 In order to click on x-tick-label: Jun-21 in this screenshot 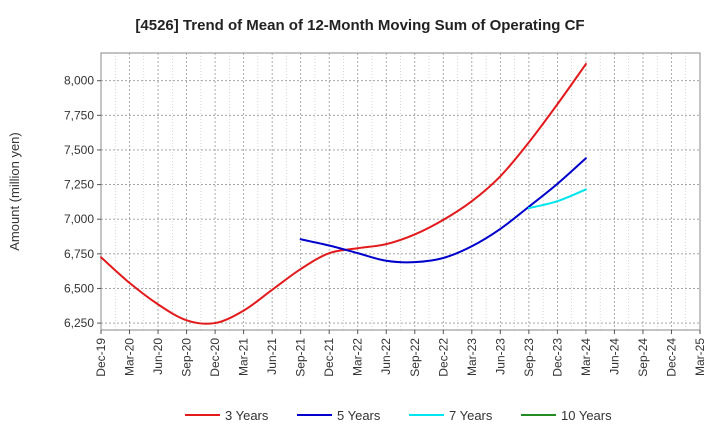, I will do `click(272, 356)`.